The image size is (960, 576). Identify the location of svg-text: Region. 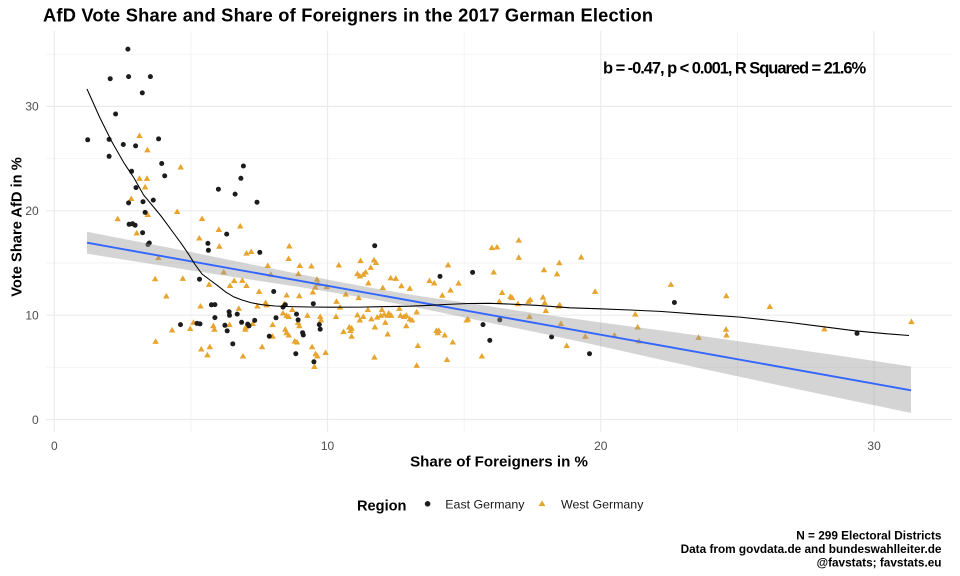
(382, 506).